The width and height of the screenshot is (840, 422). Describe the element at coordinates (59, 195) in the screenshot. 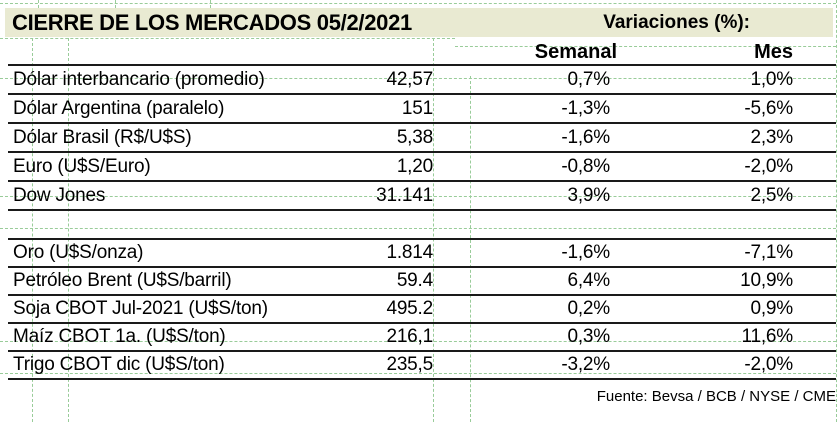

I see `row-label: Dow Jones` at that location.